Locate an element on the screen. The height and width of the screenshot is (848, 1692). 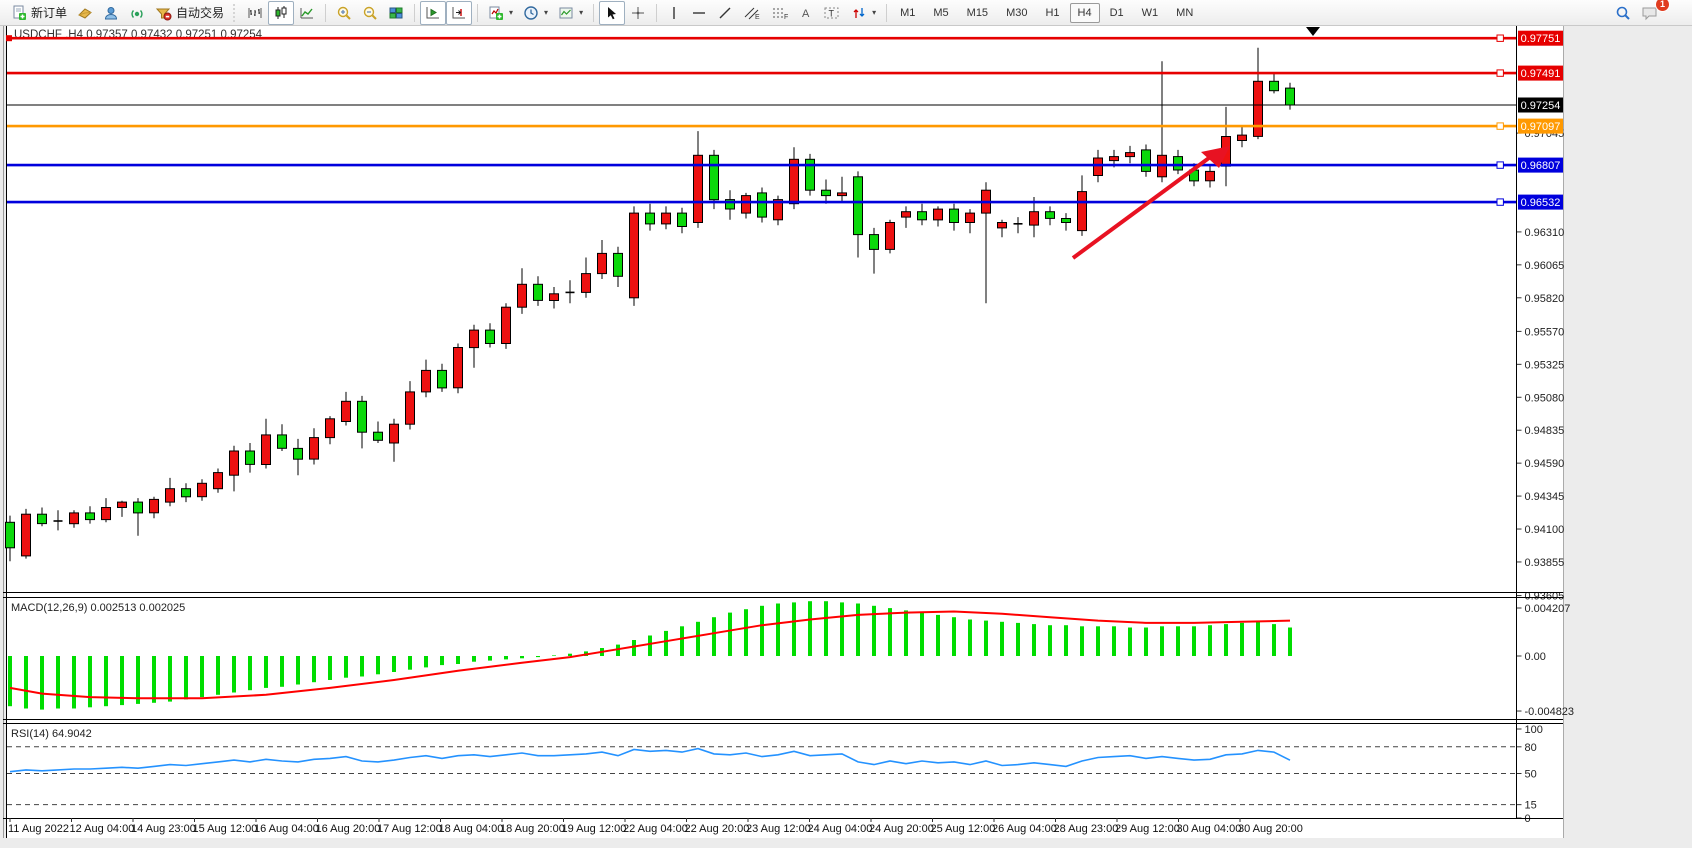
toolbar: 新订单 自动交易 is located at coordinates (846, 13).